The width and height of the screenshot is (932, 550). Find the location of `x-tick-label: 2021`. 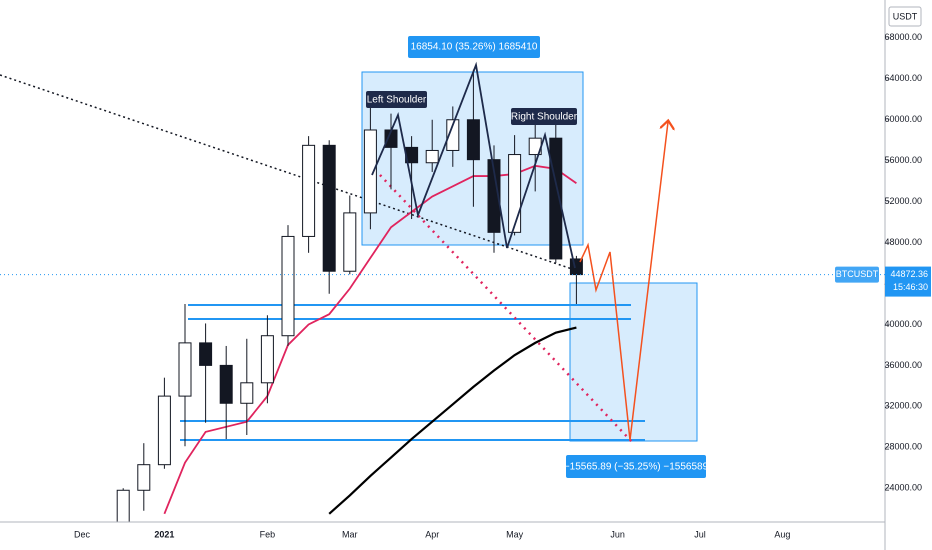

x-tick-label: 2021 is located at coordinates (164, 534).